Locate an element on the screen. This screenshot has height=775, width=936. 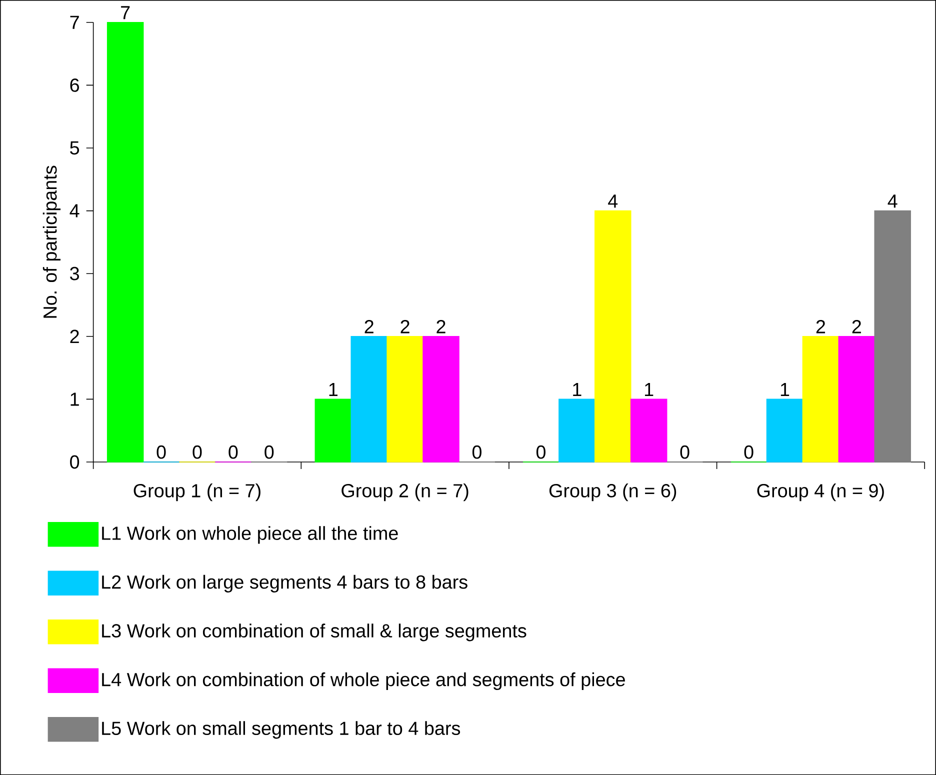
data-label: 7 is located at coordinates (125, 13).